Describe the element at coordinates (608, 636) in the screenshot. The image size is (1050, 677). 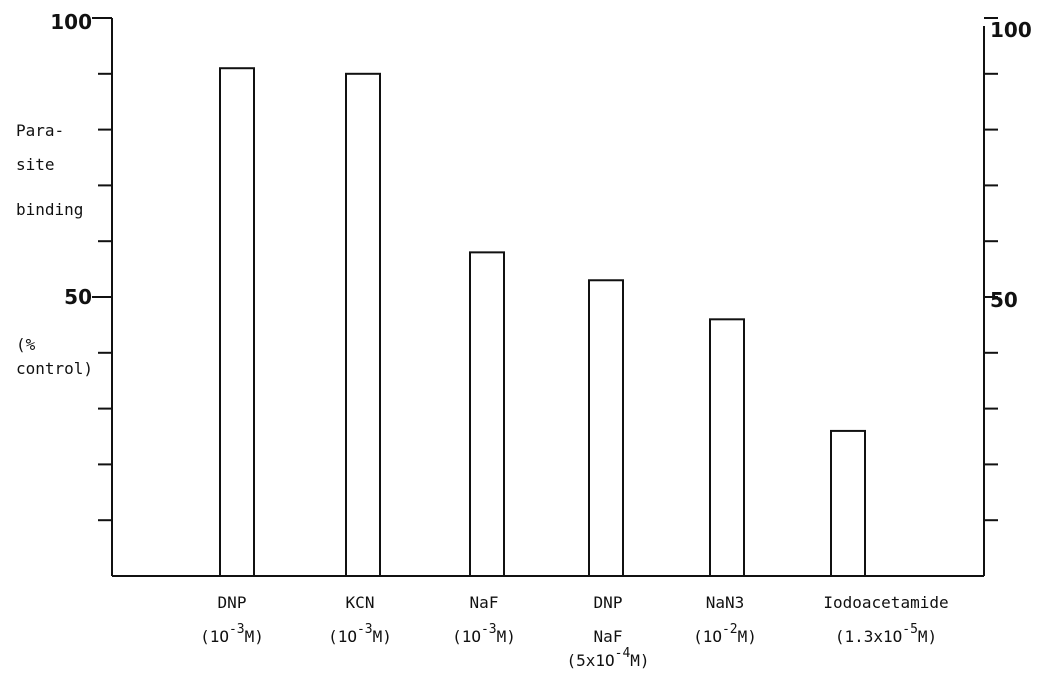
I see `category-3-label-line-2: NaF` at that location.